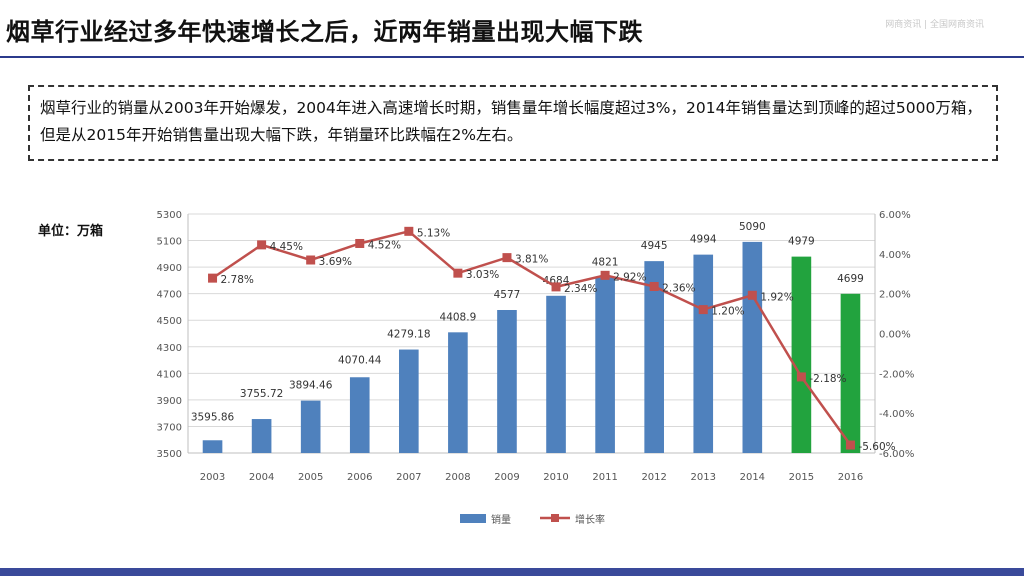 This screenshot has height=576, width=1024. I want to click on left-axis-tick: 3500, so click(169, 454).